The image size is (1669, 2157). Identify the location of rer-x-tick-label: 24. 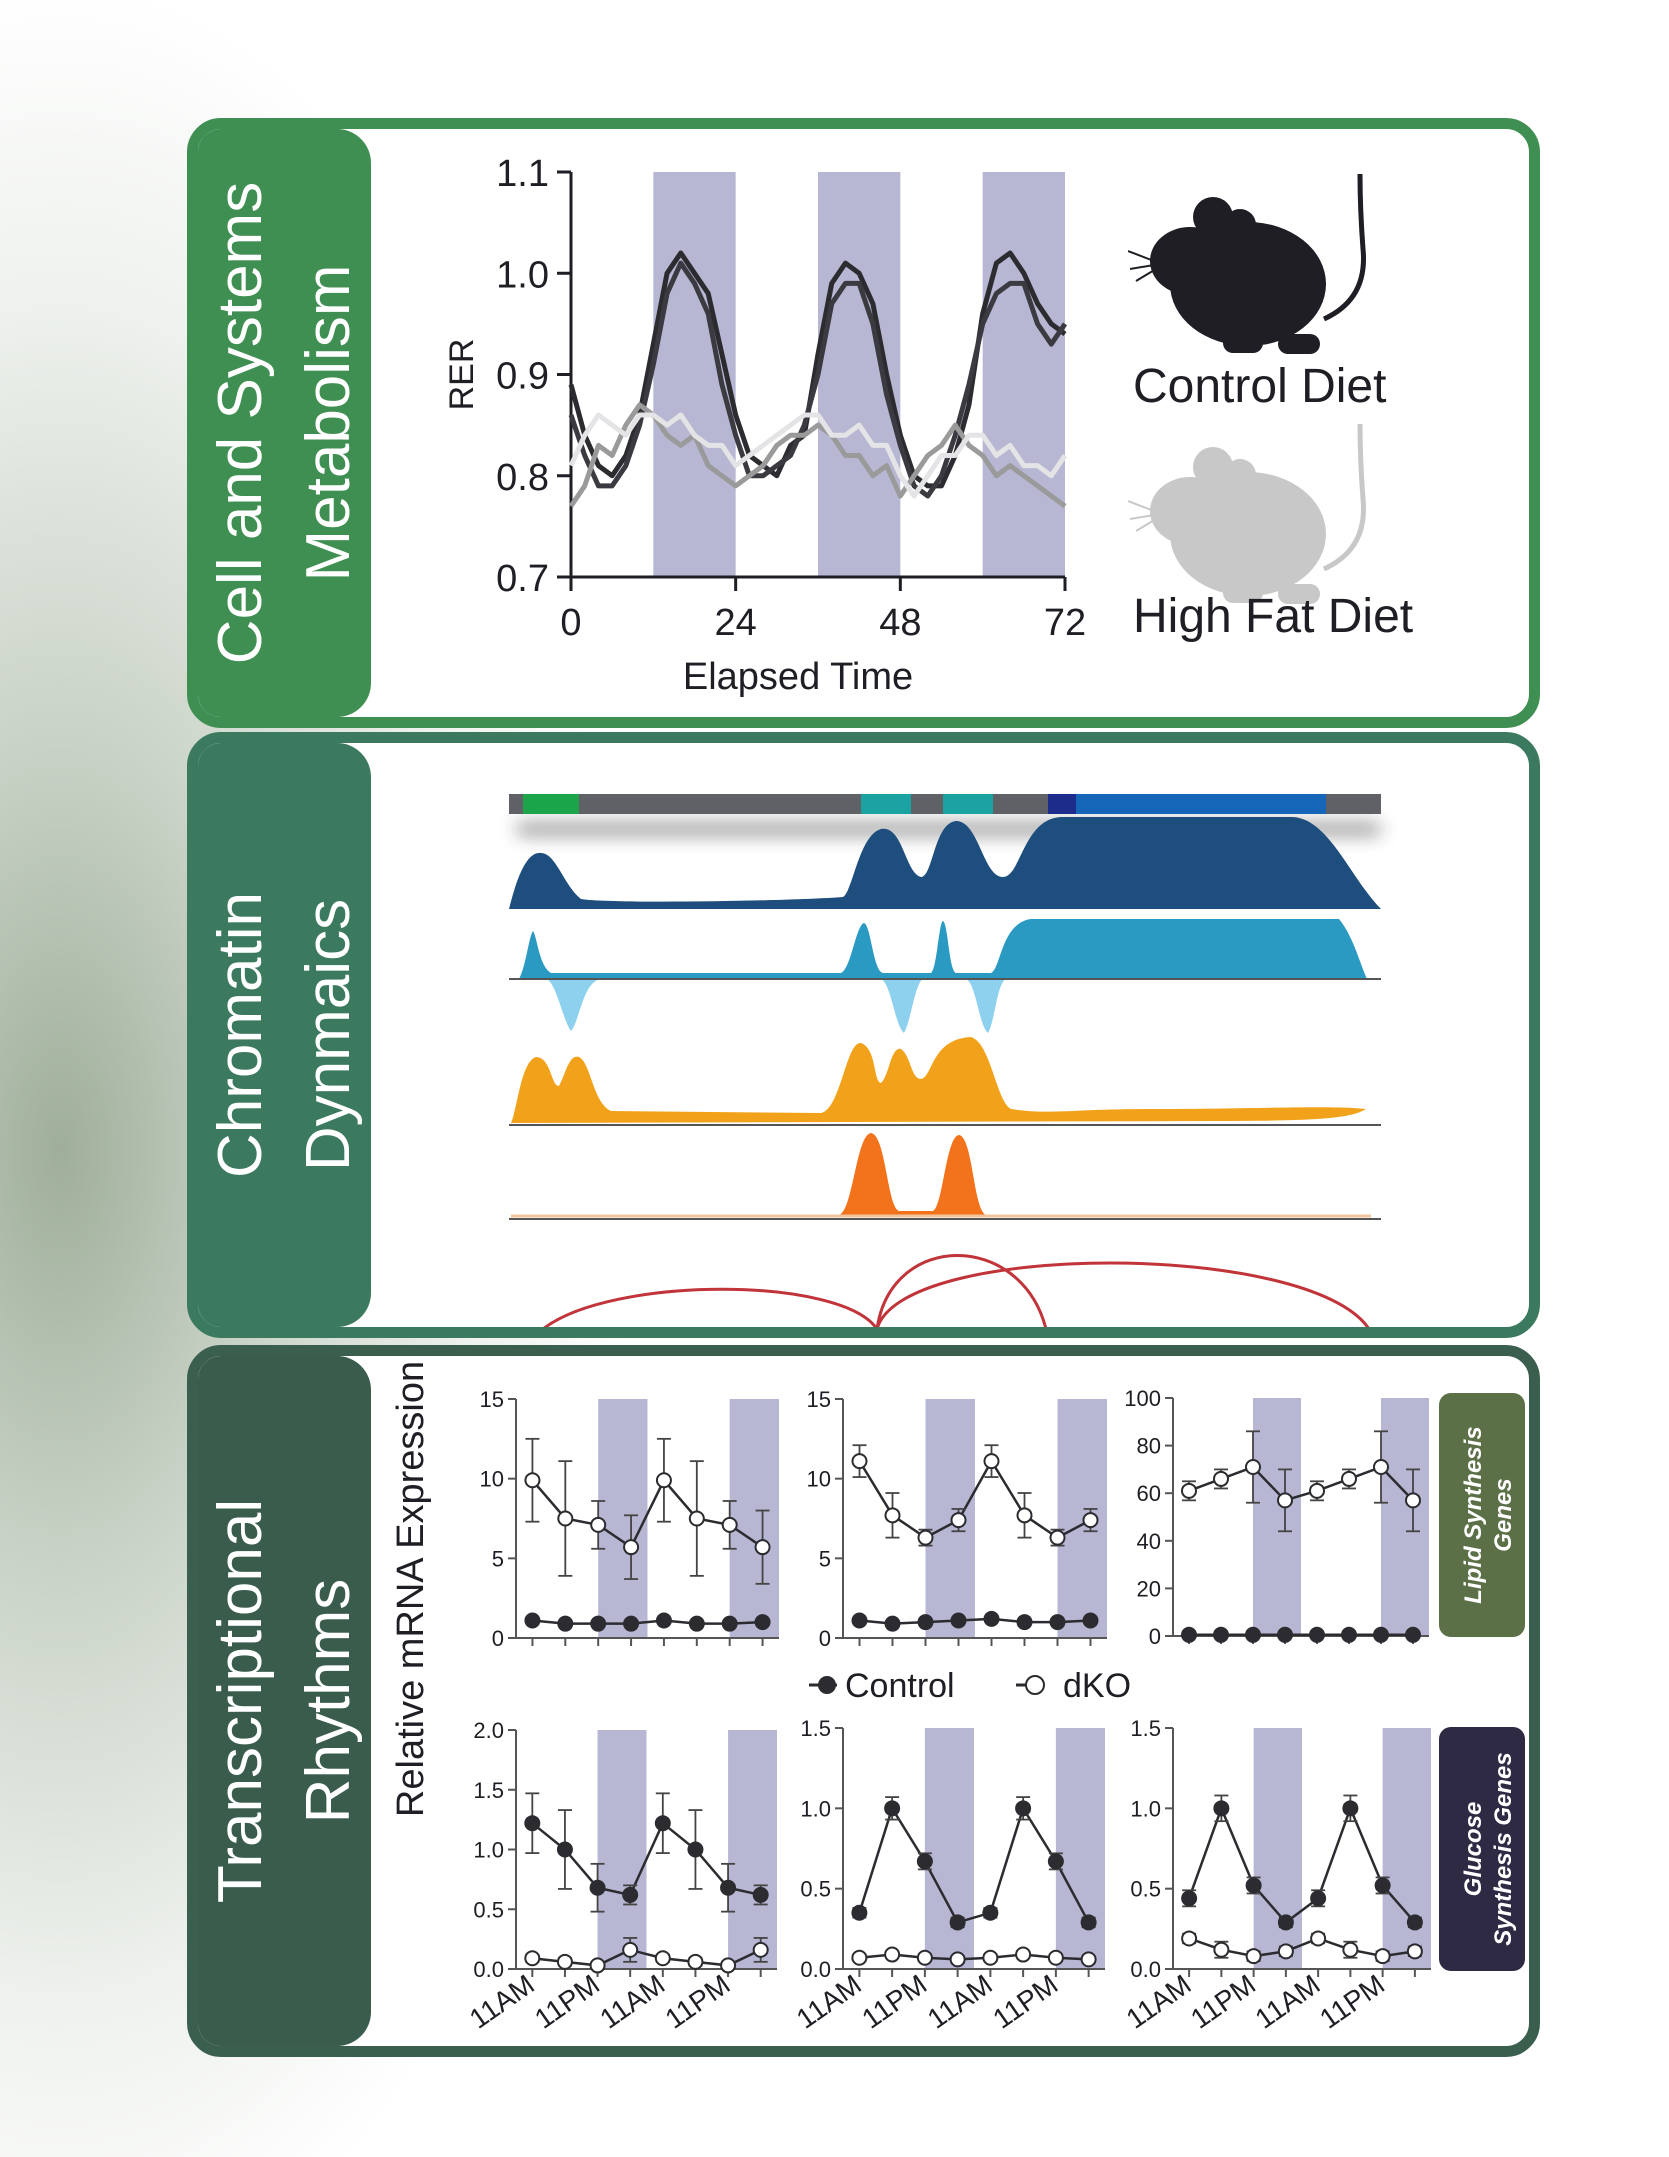
(736, 623).